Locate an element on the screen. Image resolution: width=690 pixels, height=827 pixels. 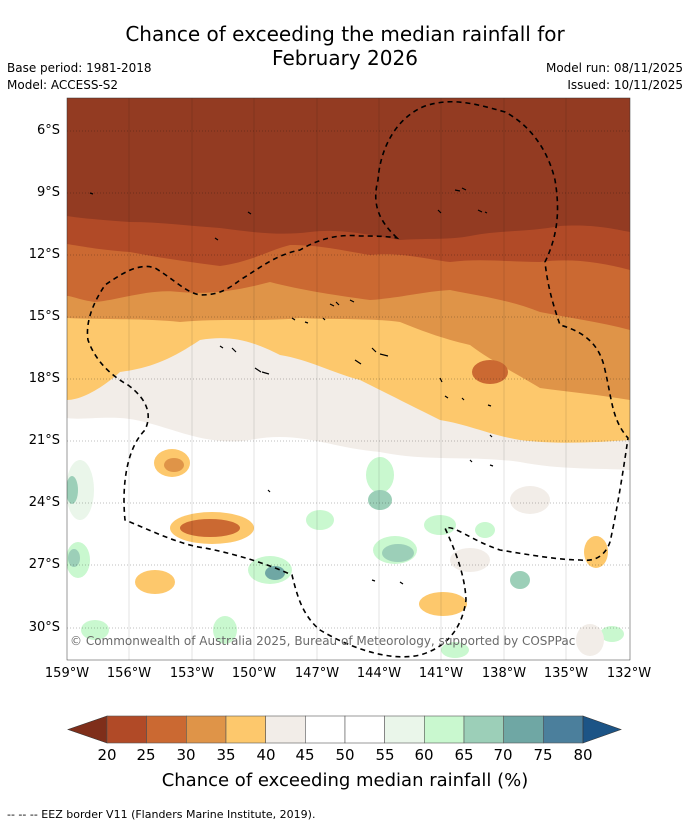
lat-label: 18°S is located at coordinates (44, 378).